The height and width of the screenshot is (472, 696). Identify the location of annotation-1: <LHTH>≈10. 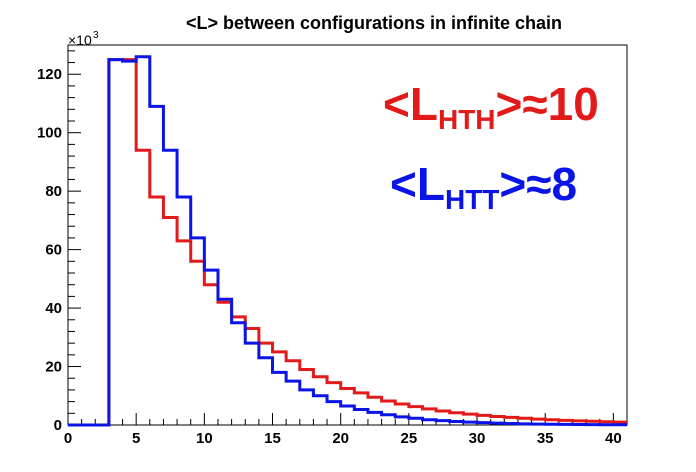
(491, 106).